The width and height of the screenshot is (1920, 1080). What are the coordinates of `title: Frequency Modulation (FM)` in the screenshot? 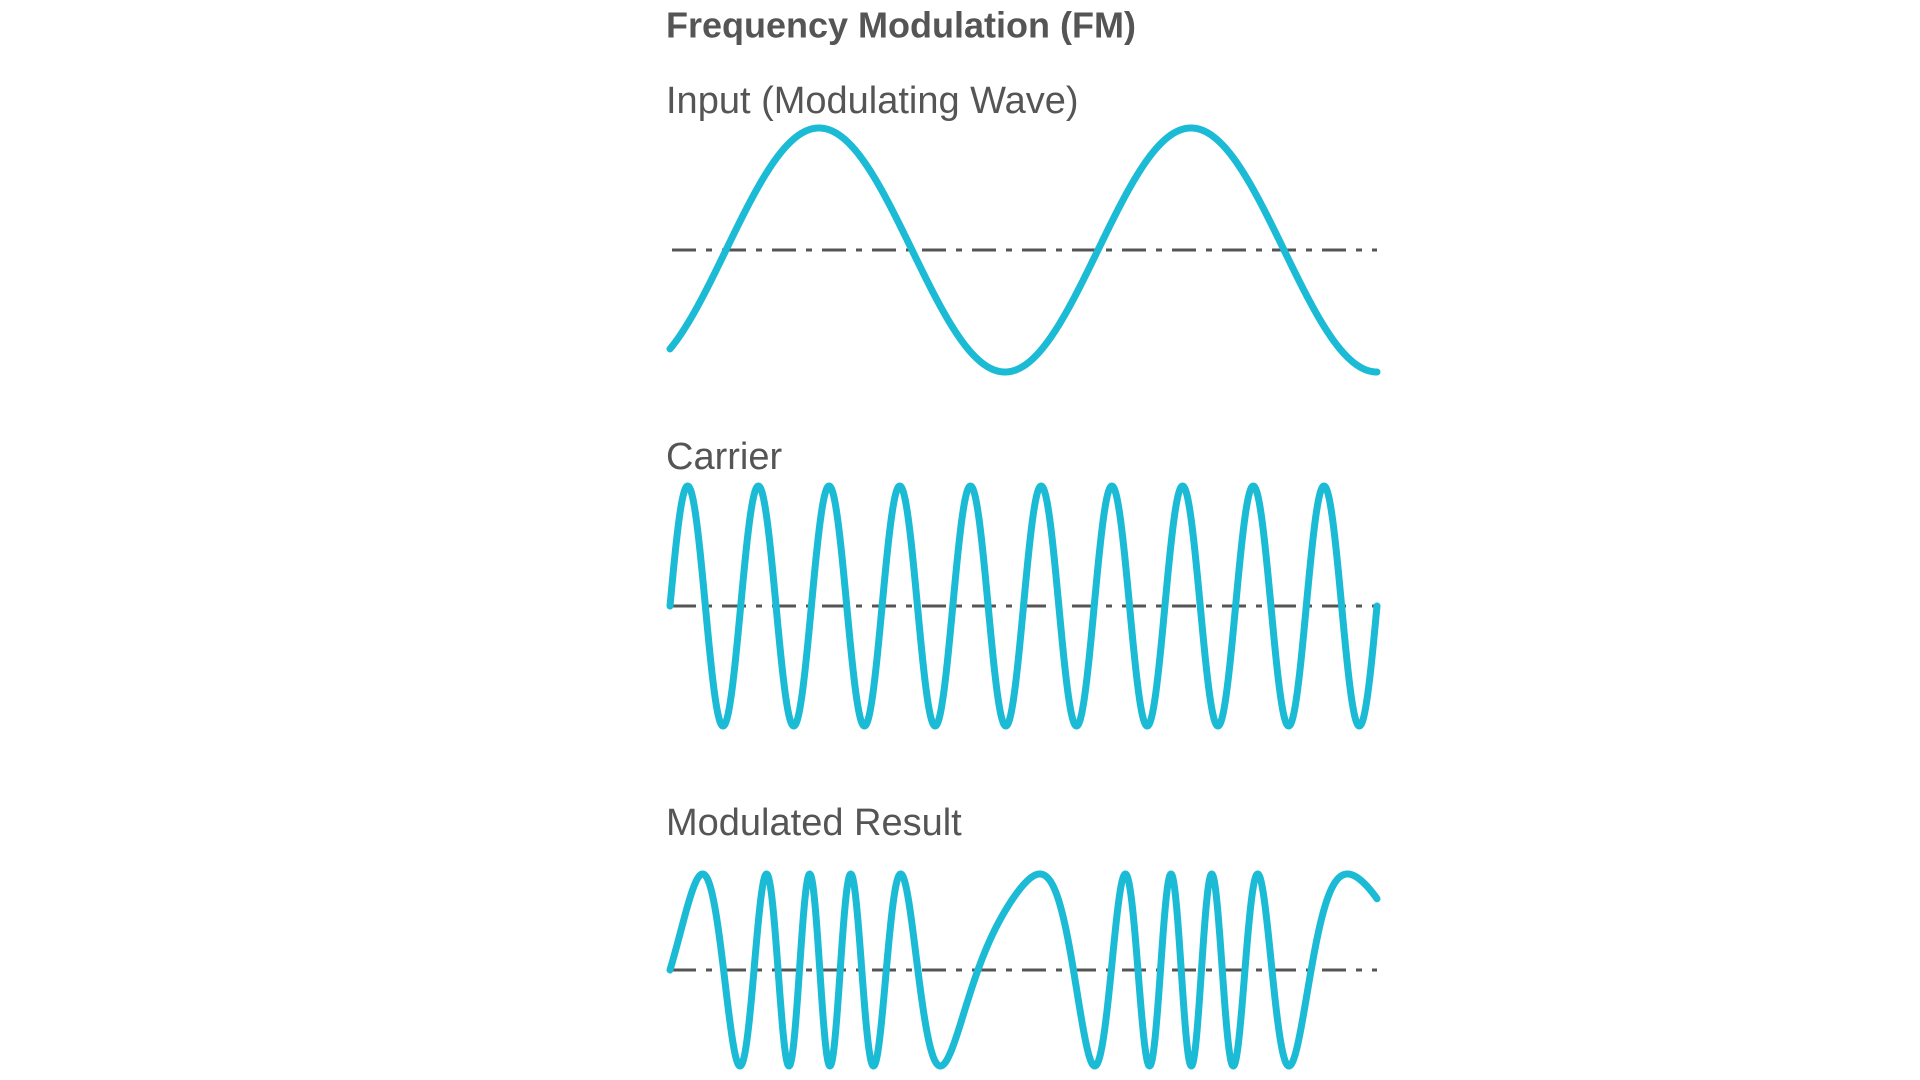 It's located at (901, 25).